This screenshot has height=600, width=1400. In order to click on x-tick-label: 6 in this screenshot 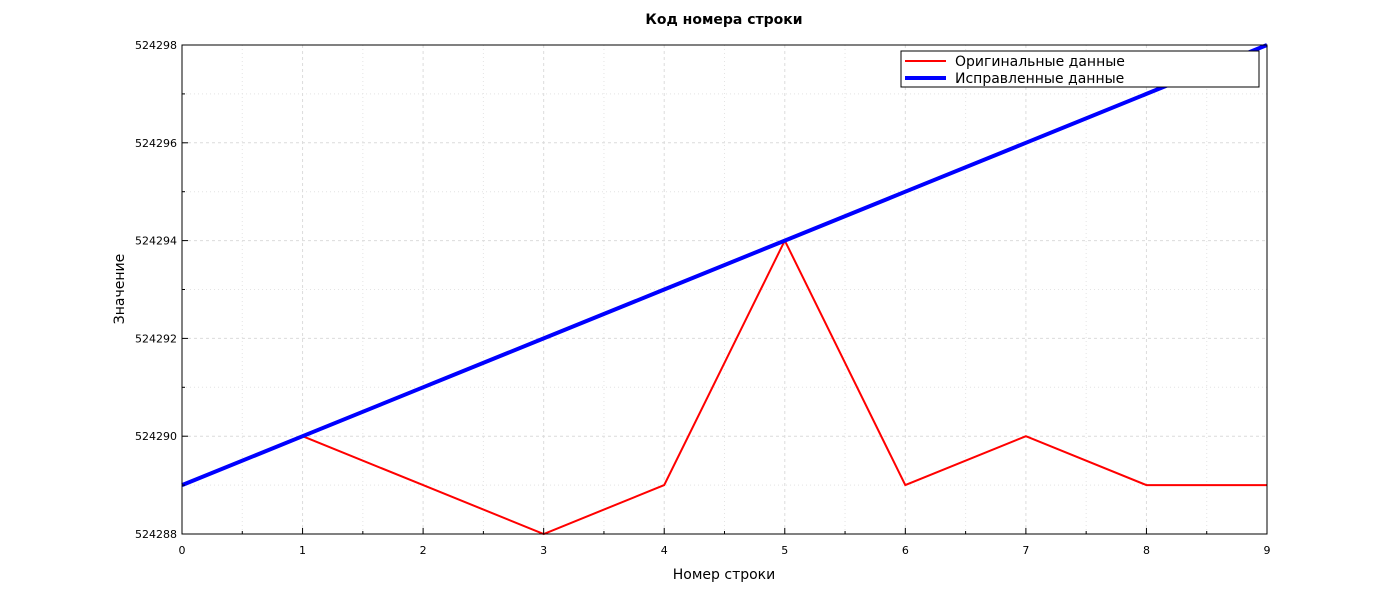, I will do `click(905, 550)`.